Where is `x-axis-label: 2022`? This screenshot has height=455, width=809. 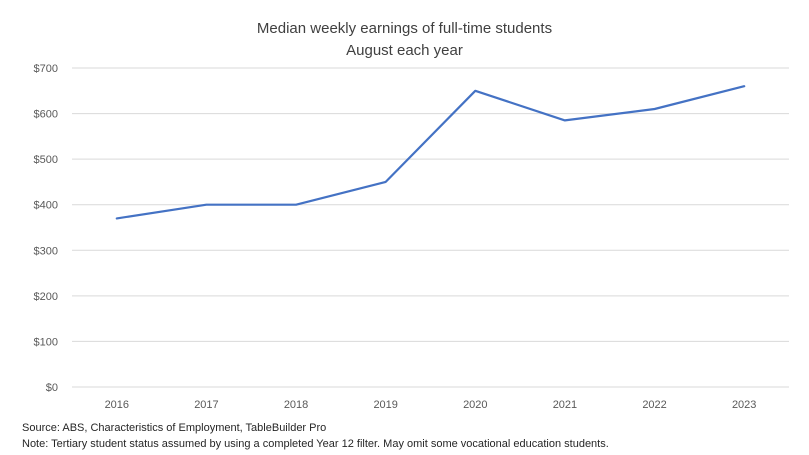 x-axis-label: 2022 is located at coordinates (654, 405).